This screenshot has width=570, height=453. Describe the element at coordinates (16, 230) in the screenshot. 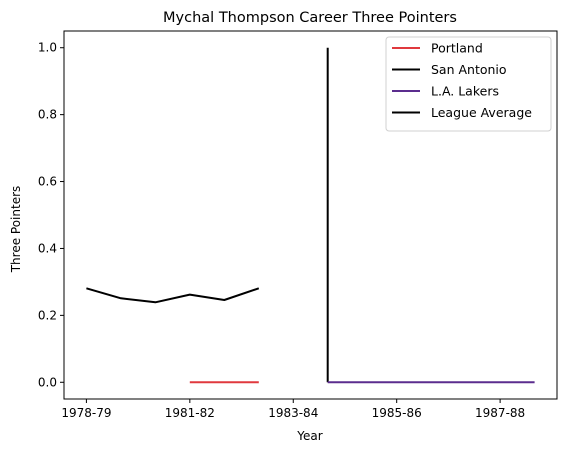

I see `y-axis-label: Three Pointers` at that location.